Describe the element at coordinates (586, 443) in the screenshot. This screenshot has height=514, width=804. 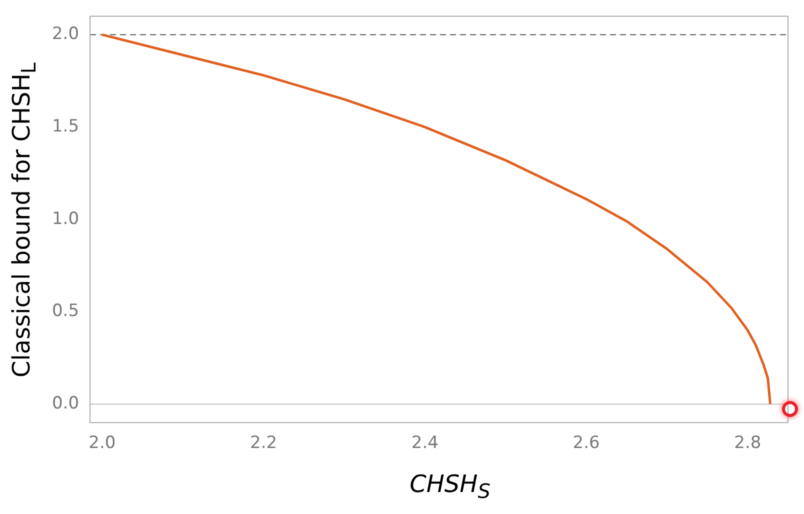
I see `x-tick-label: 2.6` at that location.